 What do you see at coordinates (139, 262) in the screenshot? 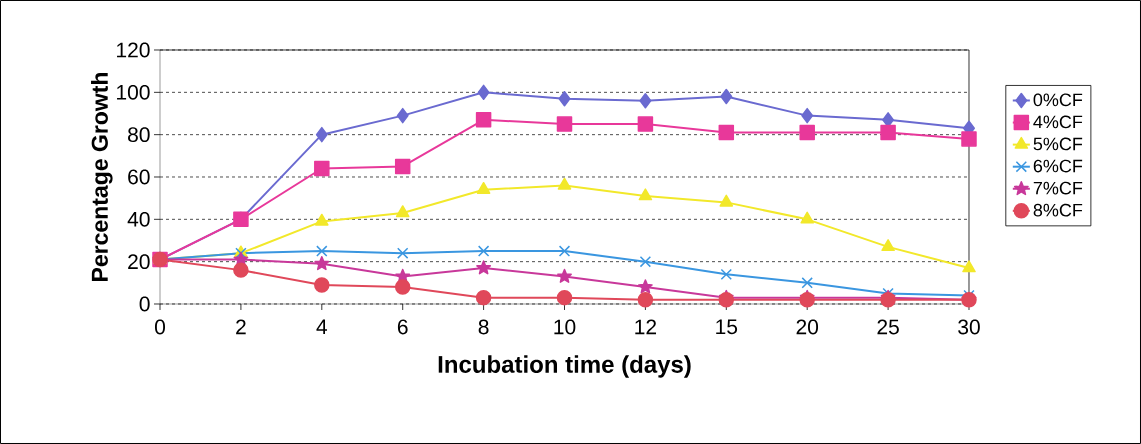
I see `y-tick-label: 20` at bounding box center [139, 262].